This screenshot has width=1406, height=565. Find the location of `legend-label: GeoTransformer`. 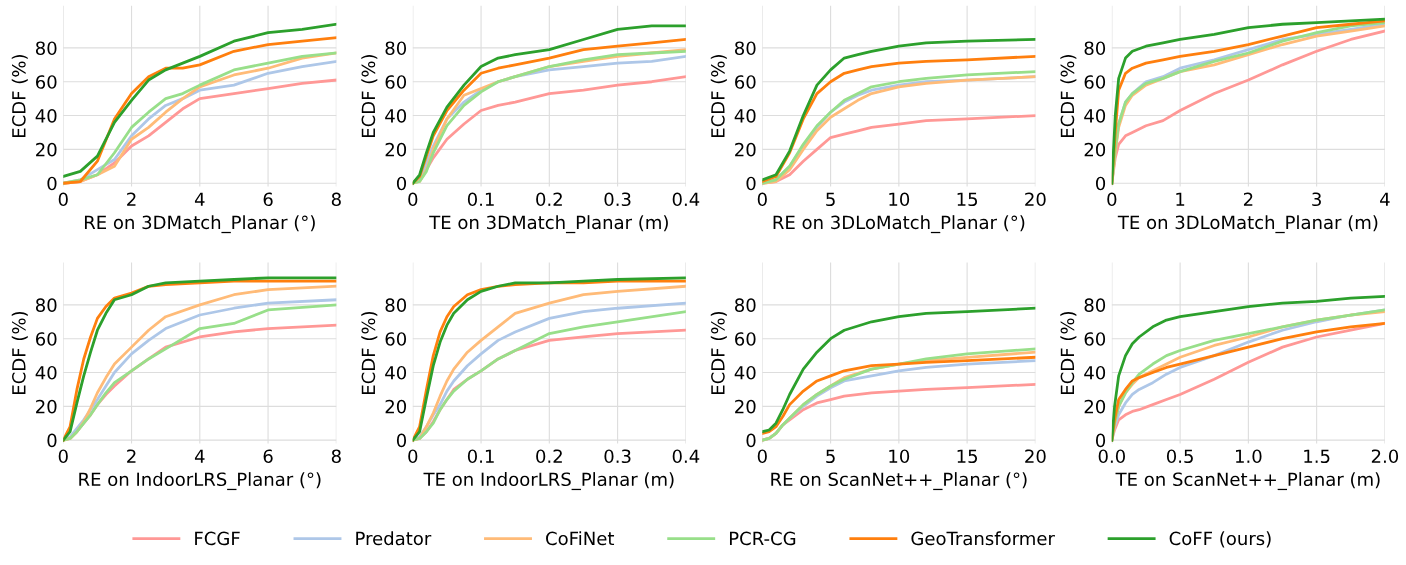

legend-label: GeoTransformer is located at coordinates (983, 538).